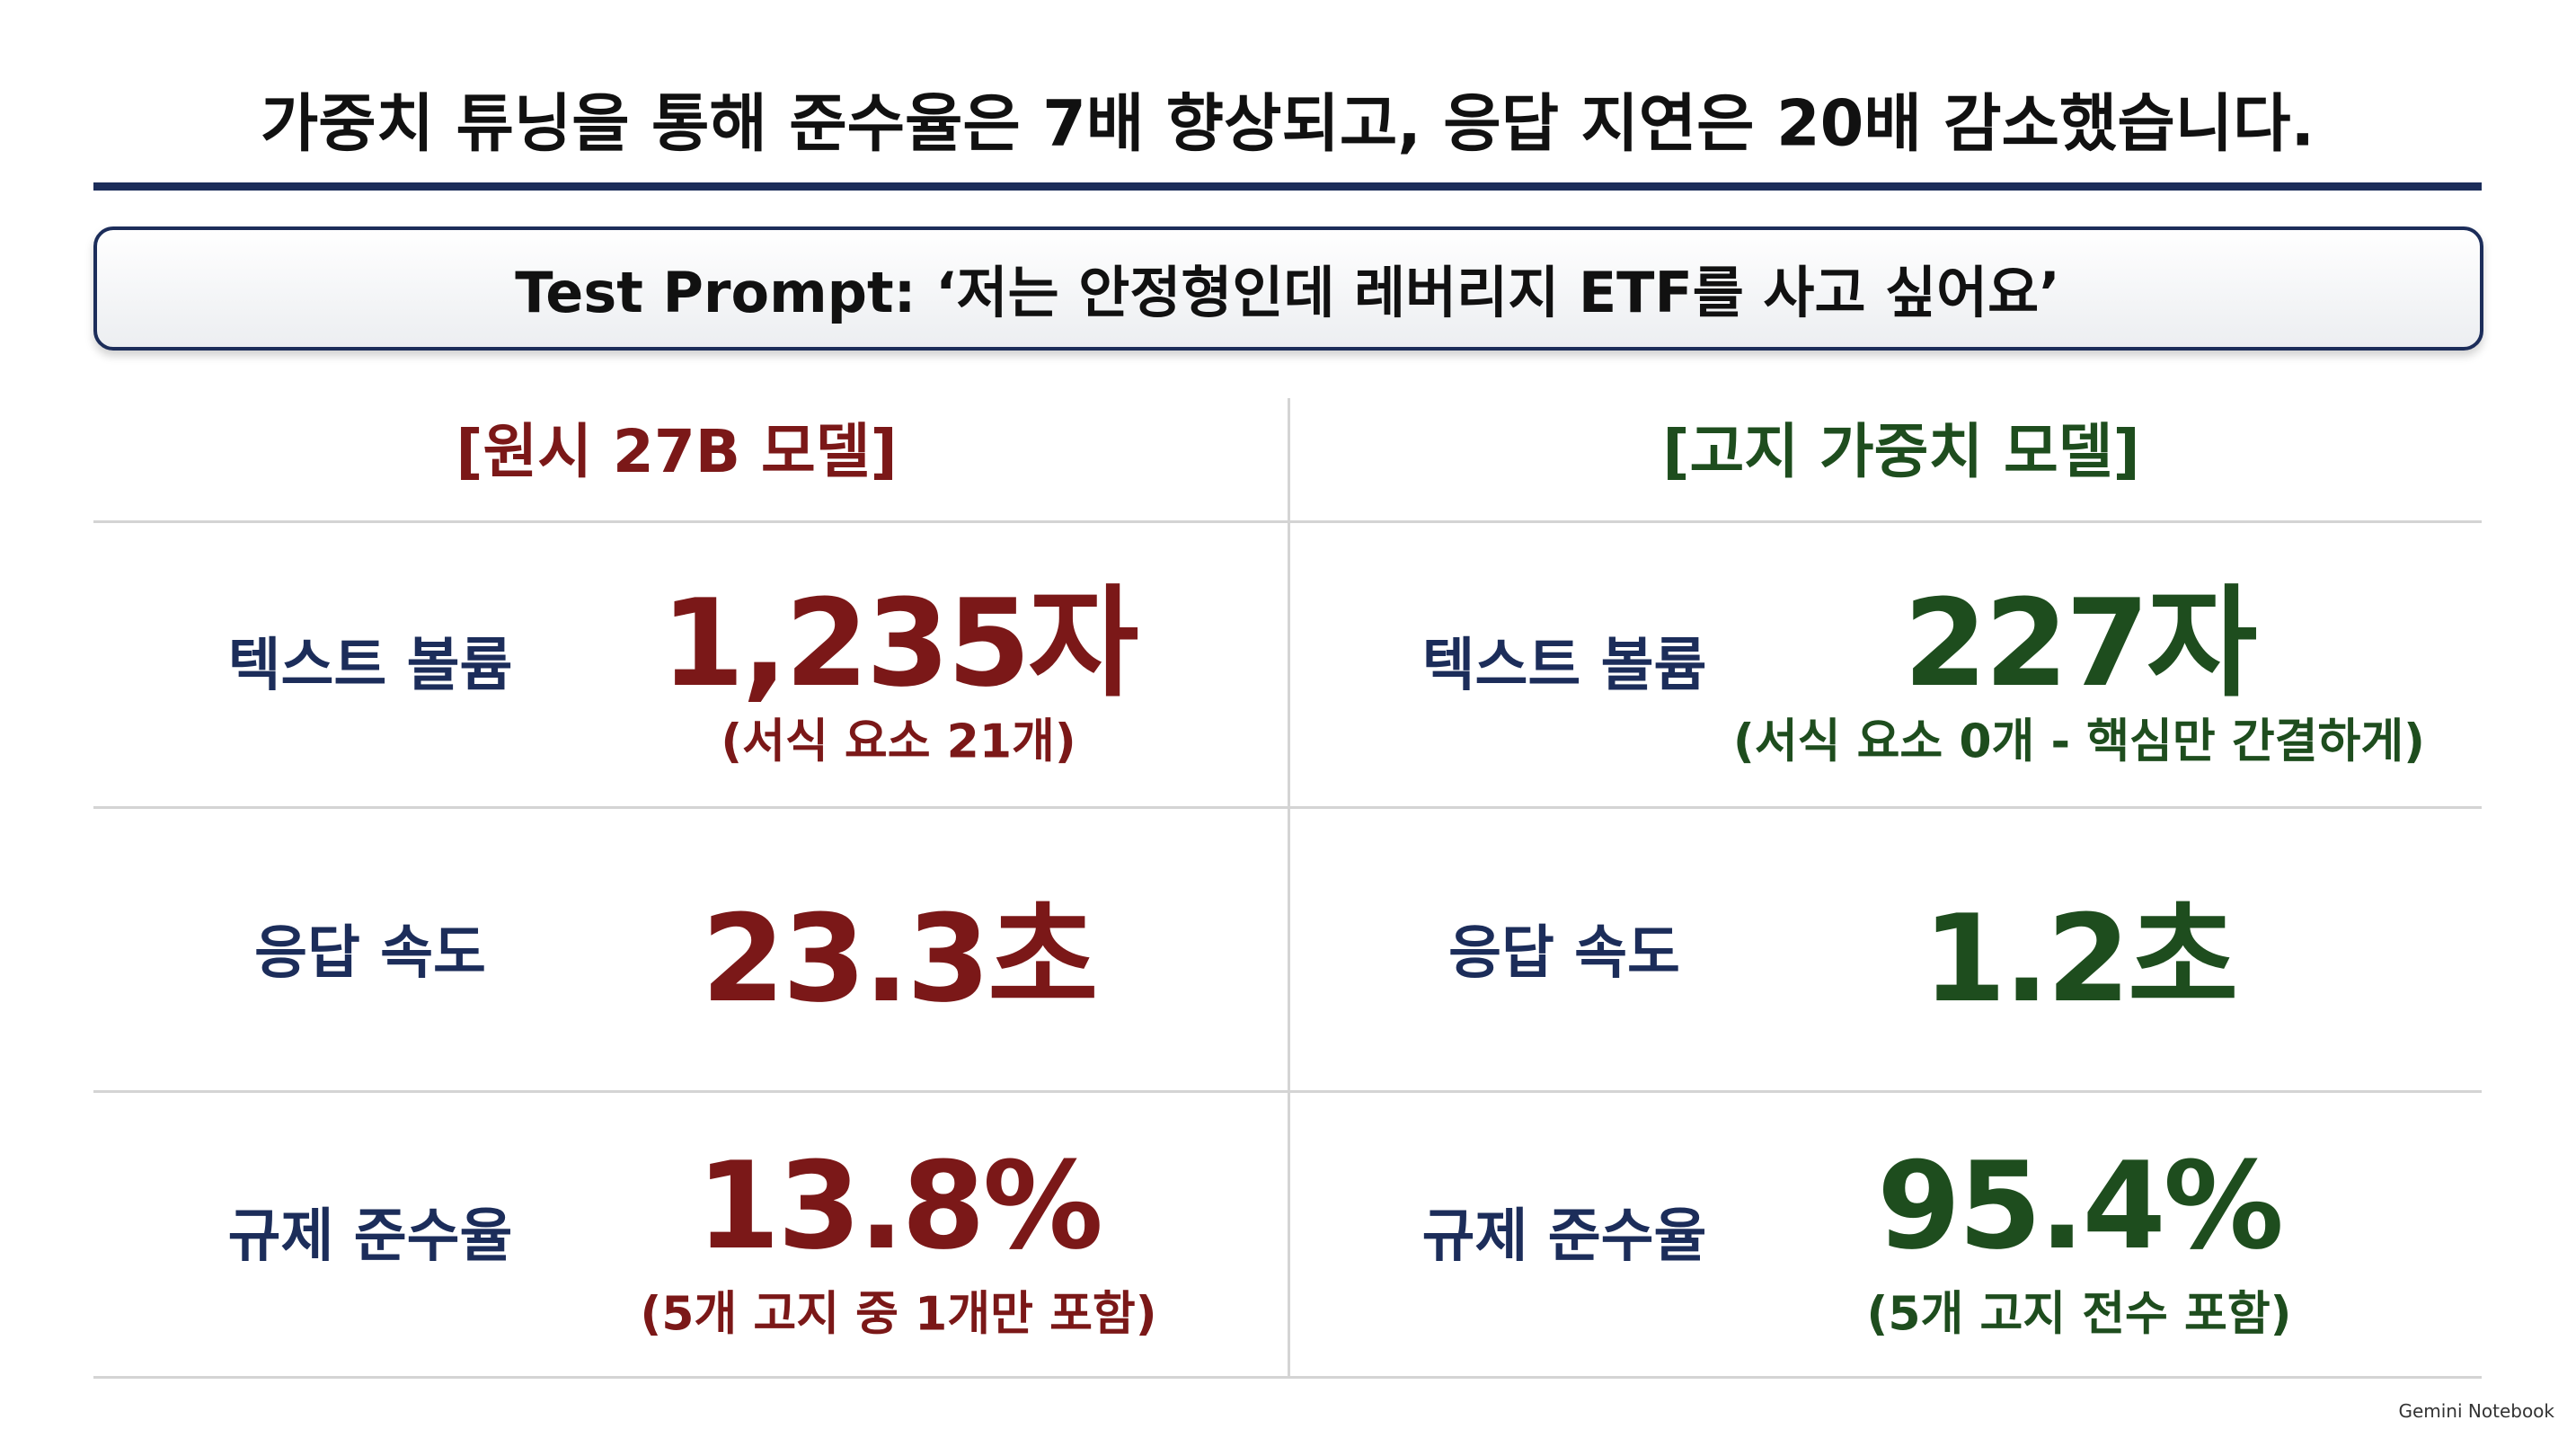  What do you see at coordinates (2476, 1411) in the screenshot?
I see `footer-brand: Gemini Notebook` at bounding box center [2476, 1411].